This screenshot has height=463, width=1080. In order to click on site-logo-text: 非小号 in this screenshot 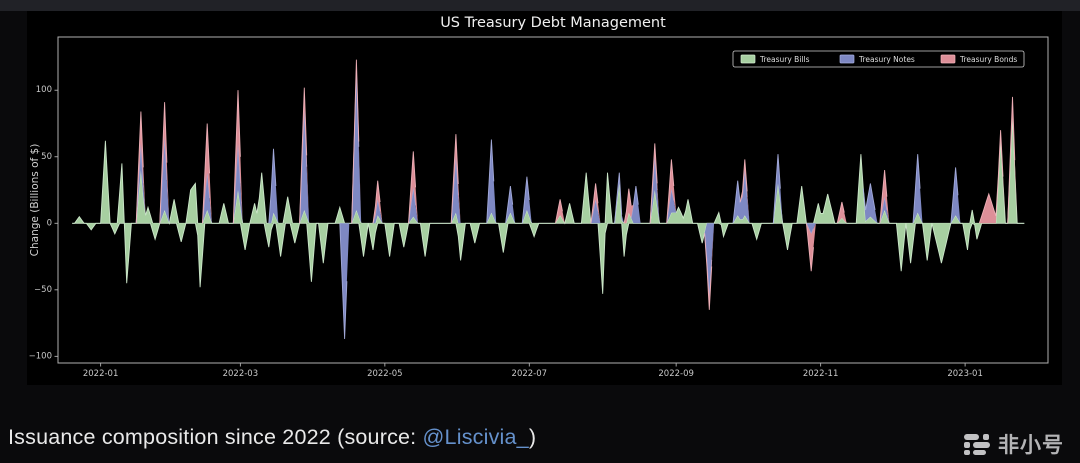, I will do `click(1031, 445)`.